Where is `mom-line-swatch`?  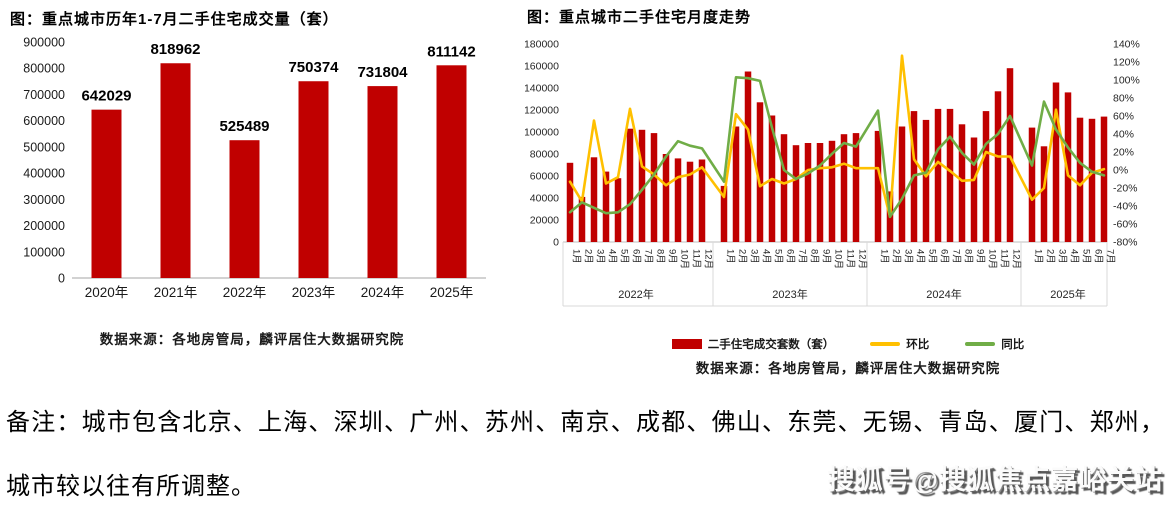
mom-line-swatch is located at coordinates (885, 344).